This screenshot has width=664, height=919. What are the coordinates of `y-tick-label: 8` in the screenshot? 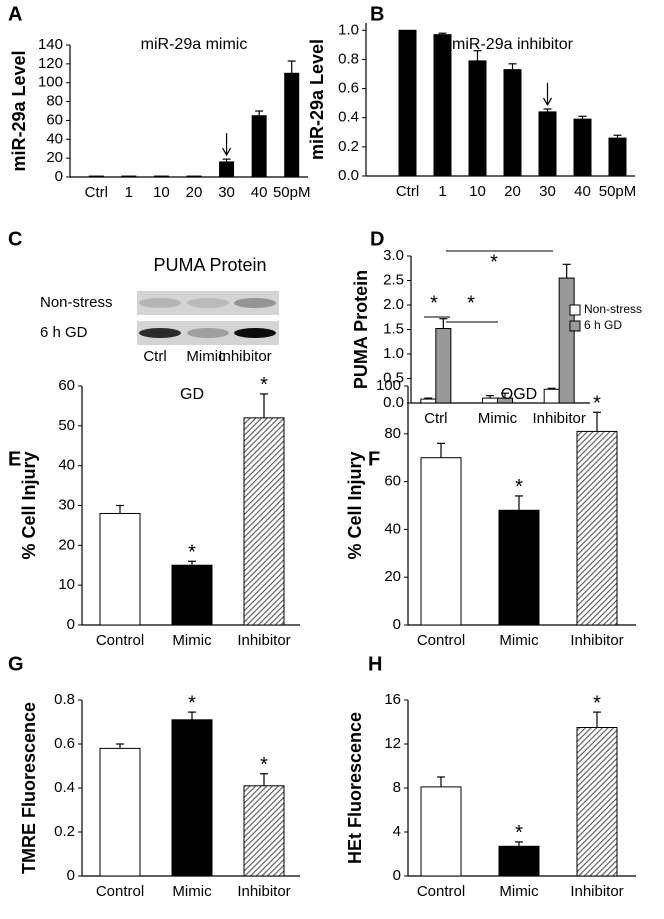 It's located at (397, 787).